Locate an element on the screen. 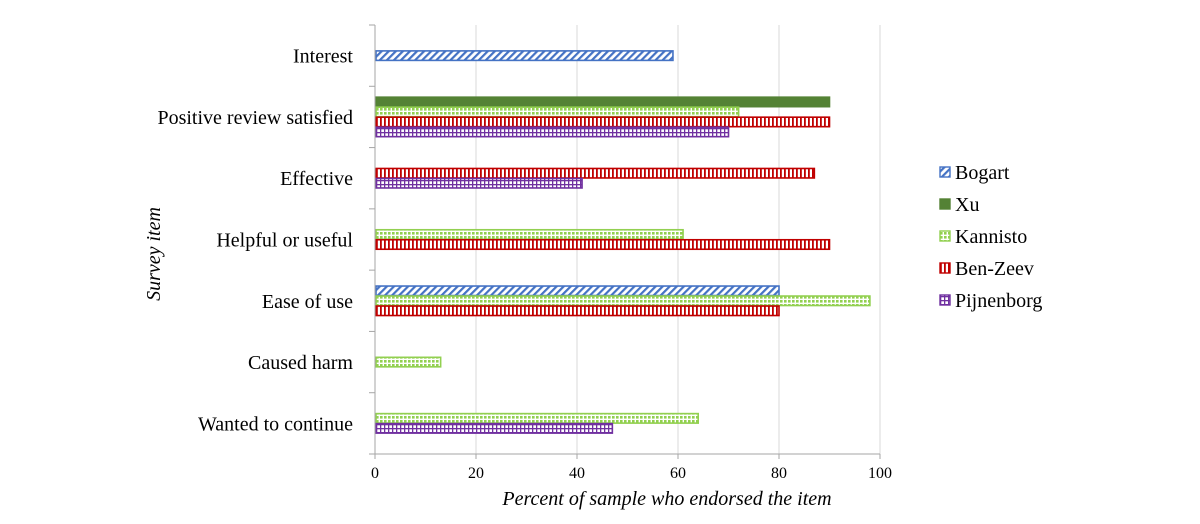 The height and width of the screenshot is (524, 1200). x-axis-title: Percent of sample who endorsed the item is located at coordinates (666, 499).